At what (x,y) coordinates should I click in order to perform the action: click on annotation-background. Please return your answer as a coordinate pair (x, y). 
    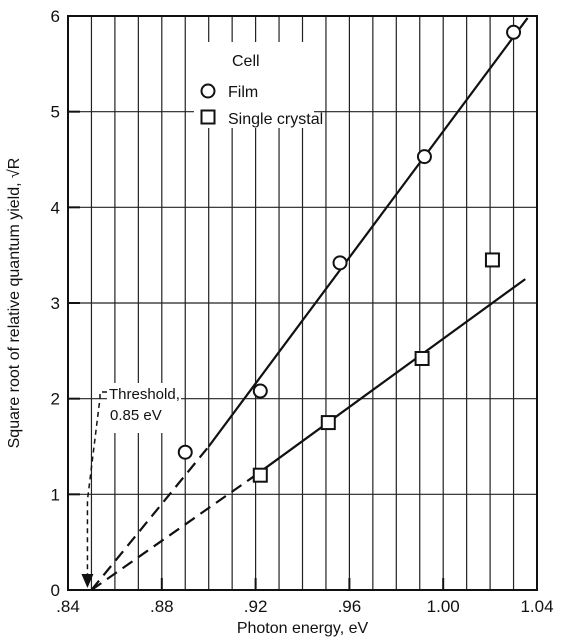
    Looking at the image, I should click on (144, 408).